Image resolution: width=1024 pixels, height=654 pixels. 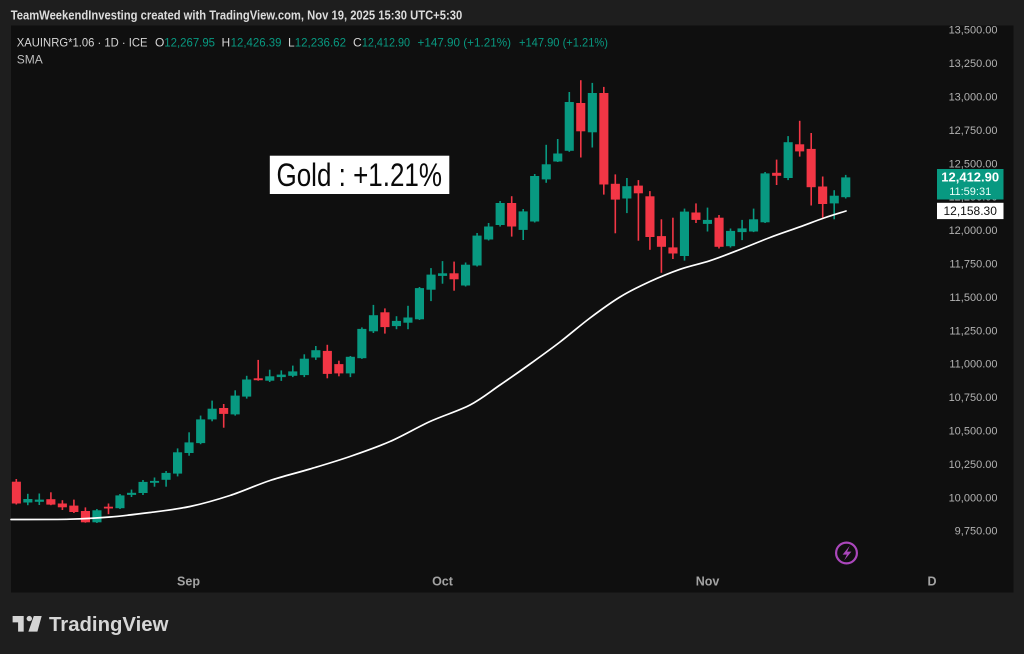 I want to click on svg-text: 12,426.39, so click(x=256, y=42).